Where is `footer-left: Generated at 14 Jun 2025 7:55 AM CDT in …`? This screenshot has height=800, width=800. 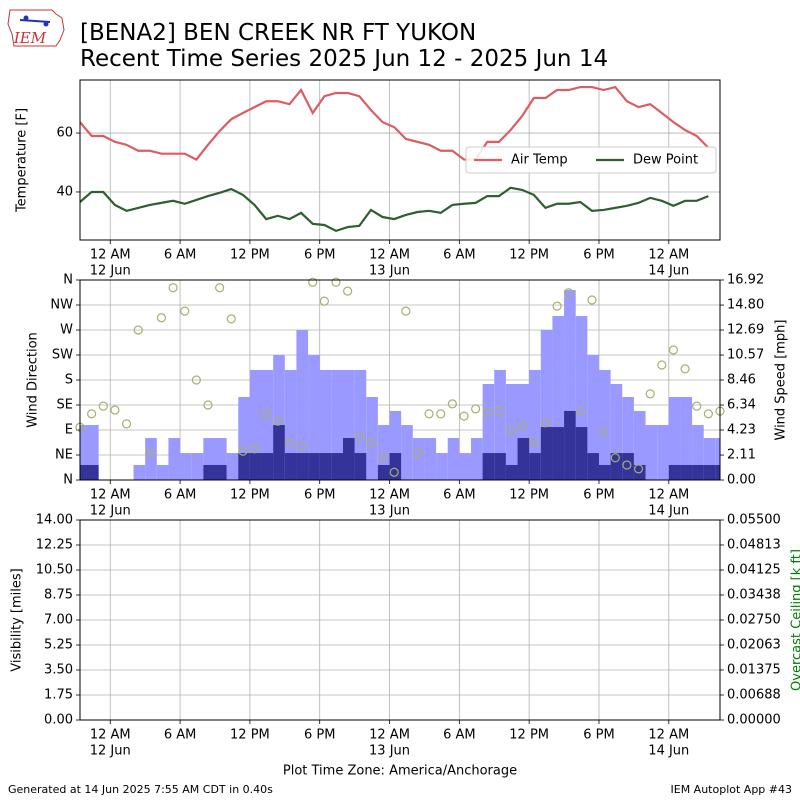 footer-left: Generated at 14 Jun 2025 7:55 AM CDT in … is located at coordinates (140, 789).